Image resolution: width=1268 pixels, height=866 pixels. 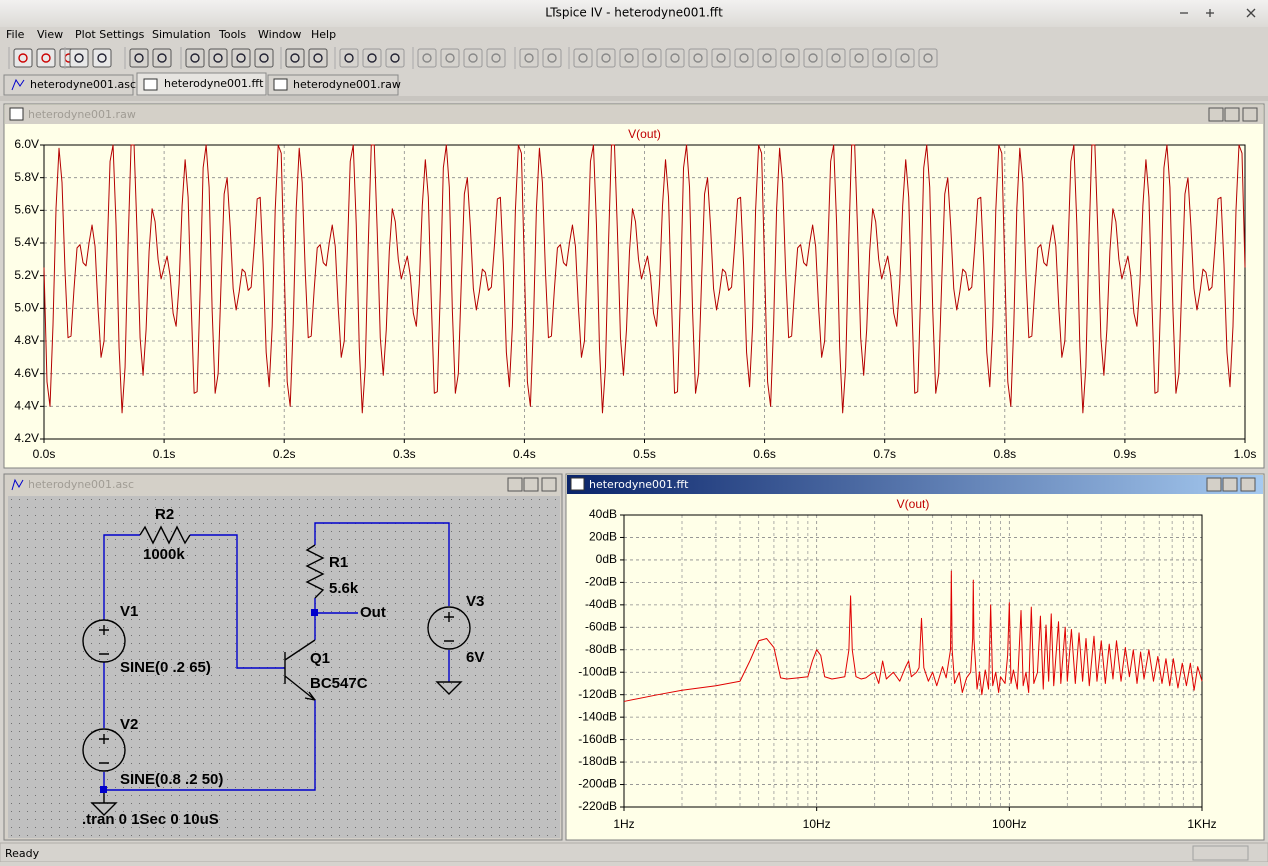 I want to click on tab-label: heterodyne001.raw, so click(x=347, y=84).